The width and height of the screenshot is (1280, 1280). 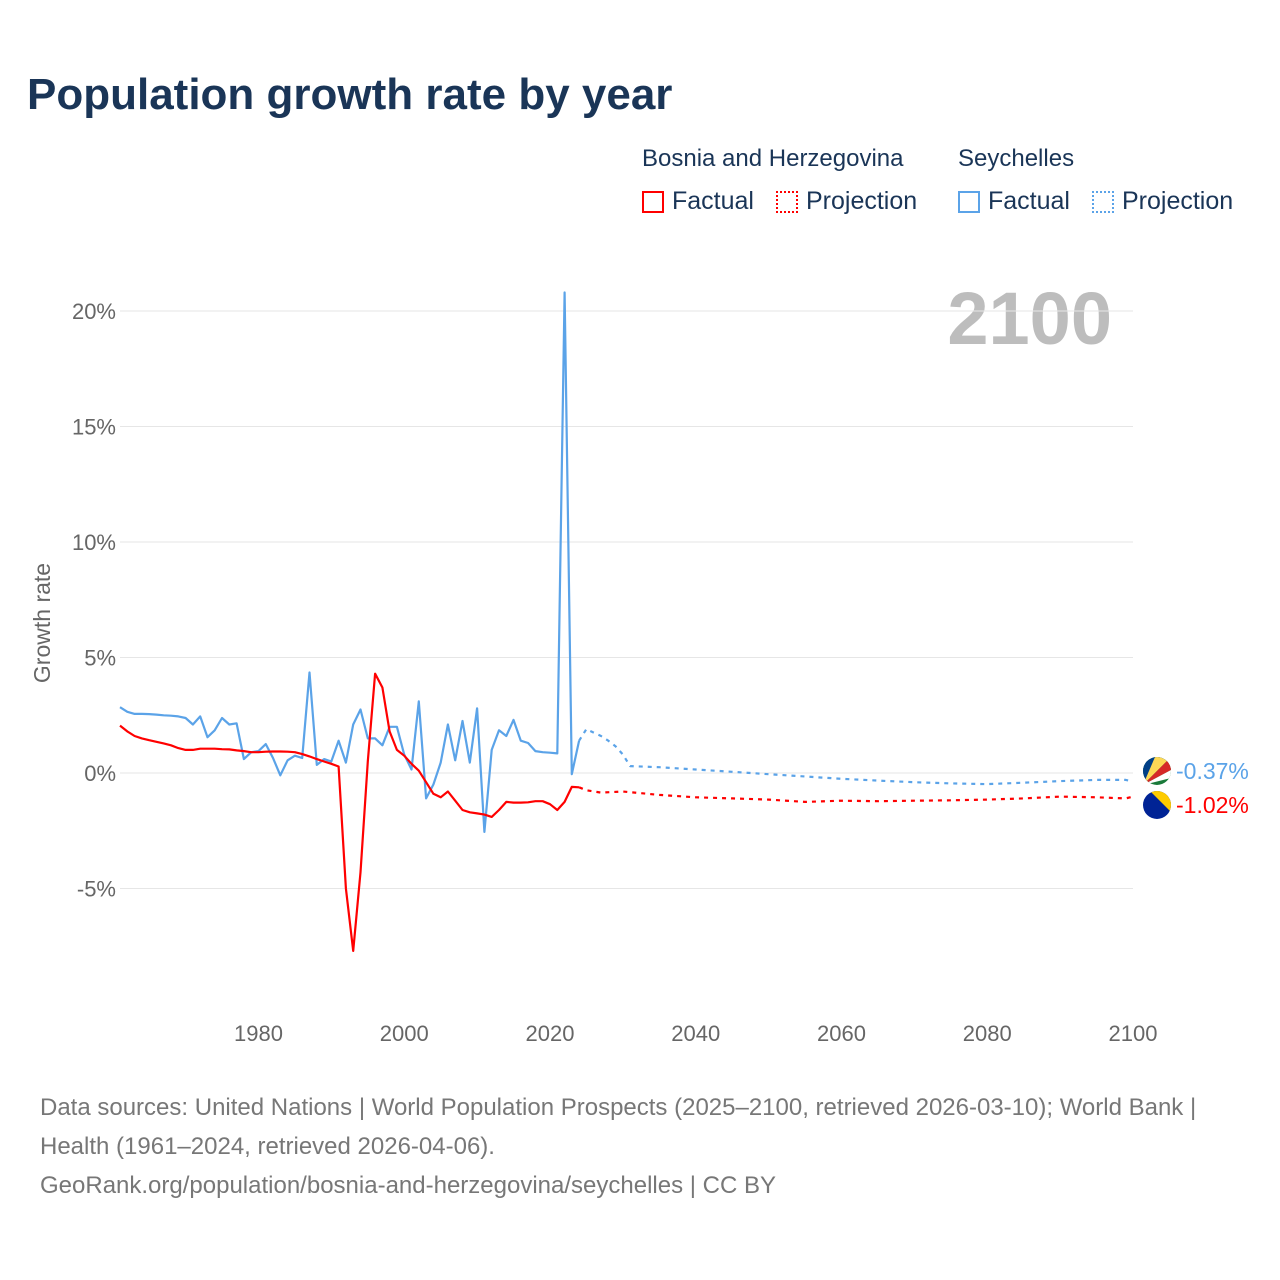 I want to click on legend-group-seychelles: Seychelles, so click(x=1016, y=158).